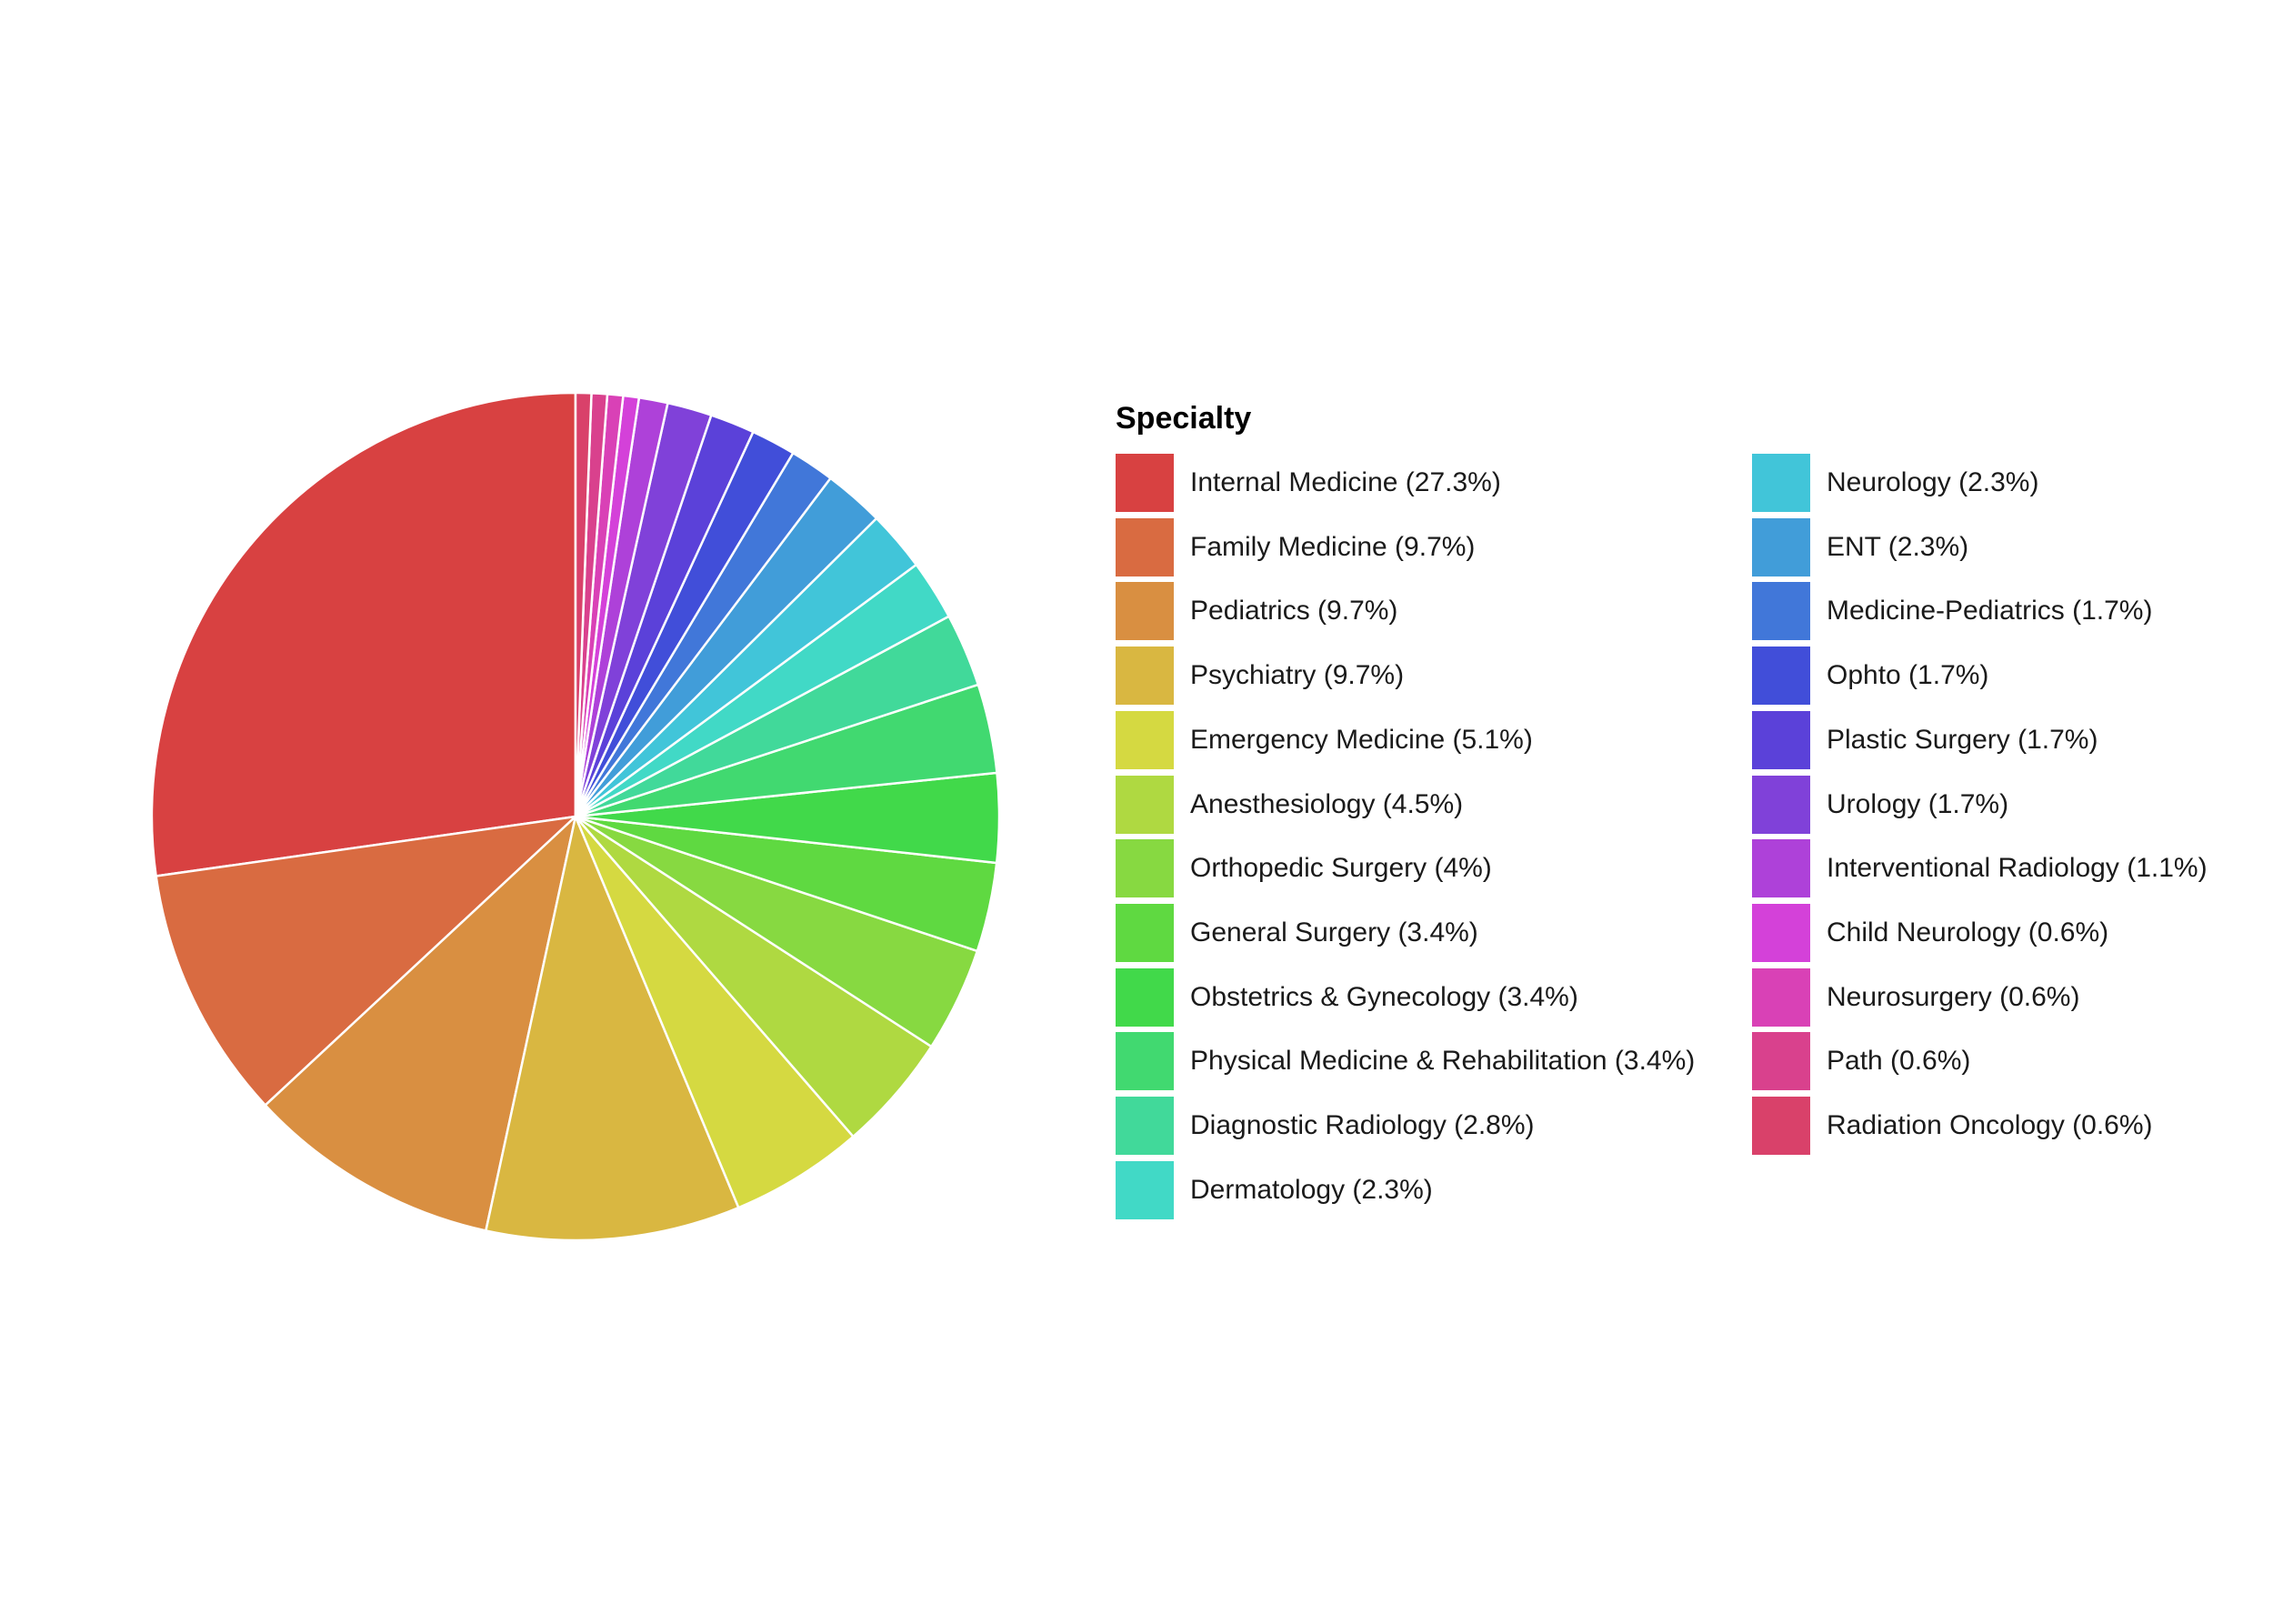  I want to click on pie-slice-emergency-medicine, so click(714, 1012).